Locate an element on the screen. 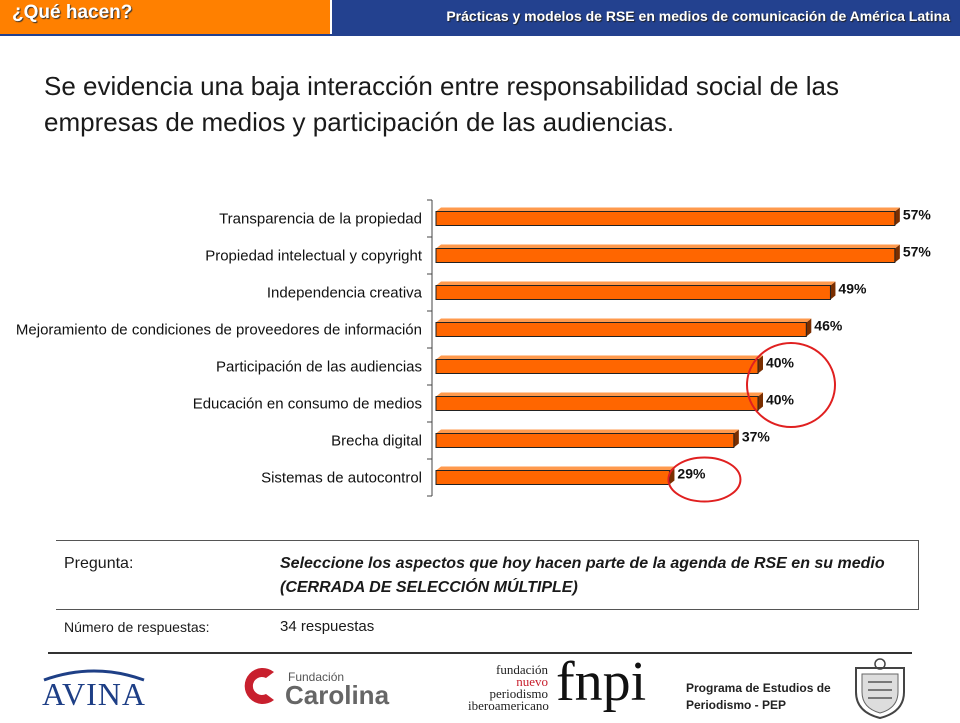 The height and width of the screenshot is (723, 960). footer-divider is located at coordinates (480, 653).